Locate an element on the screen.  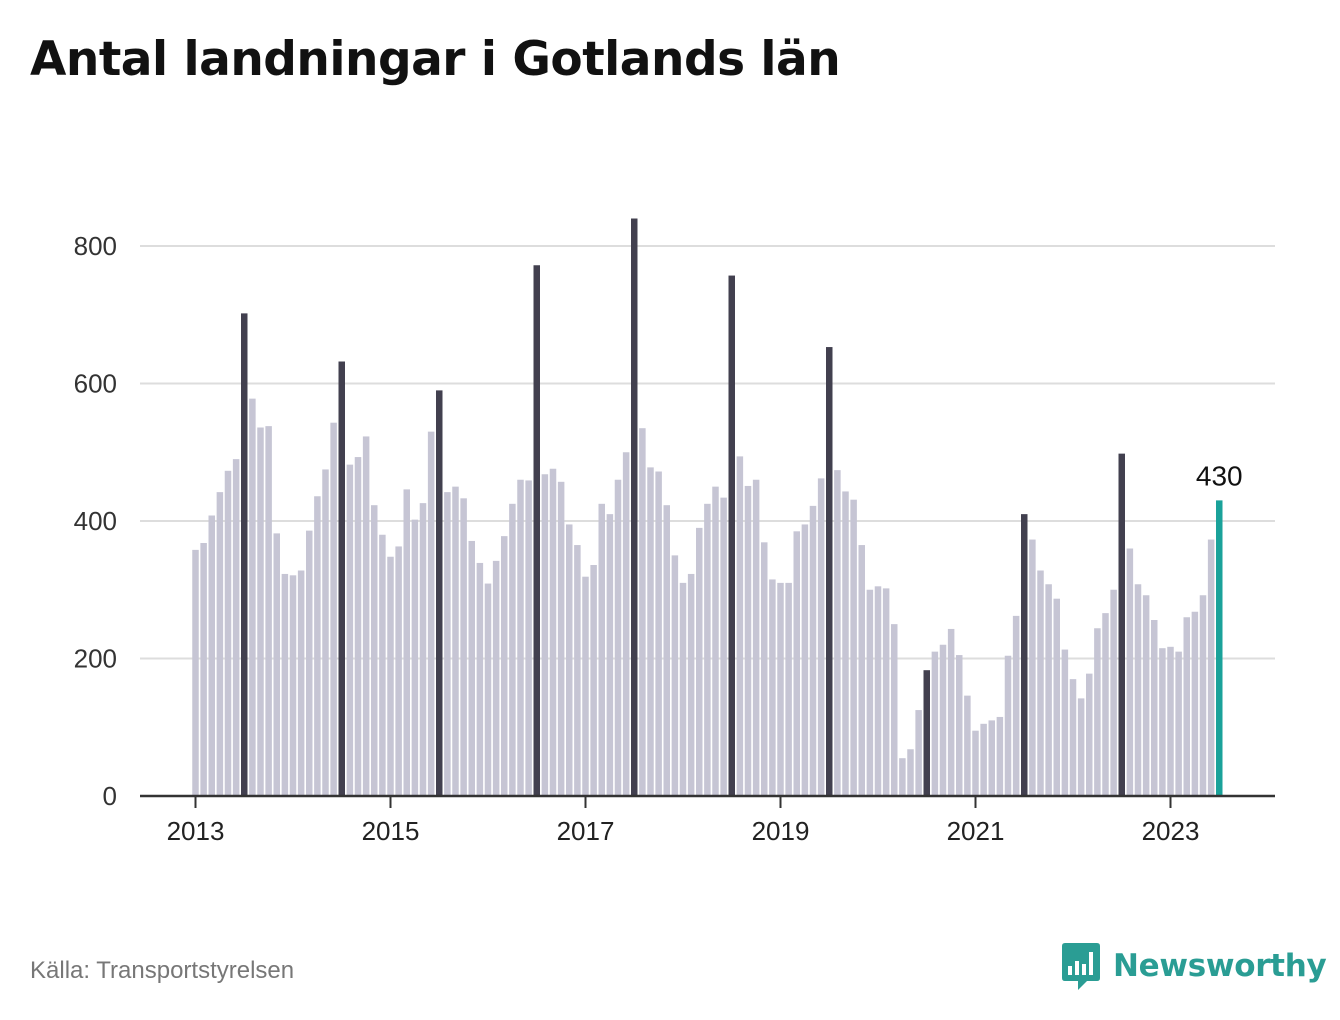
x-tick-label: 2023 is located at coordinates (1171, 831).